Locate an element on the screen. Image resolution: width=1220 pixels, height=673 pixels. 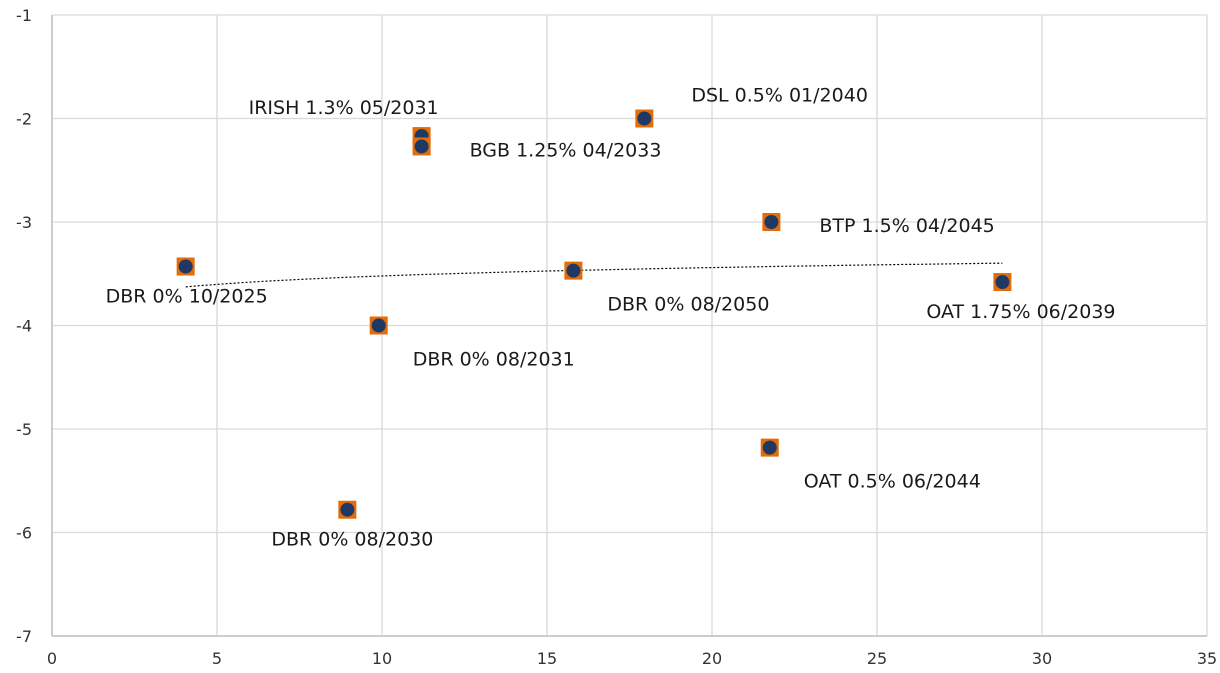
x-tick-label: 10 is located at coordinates (382, 658).